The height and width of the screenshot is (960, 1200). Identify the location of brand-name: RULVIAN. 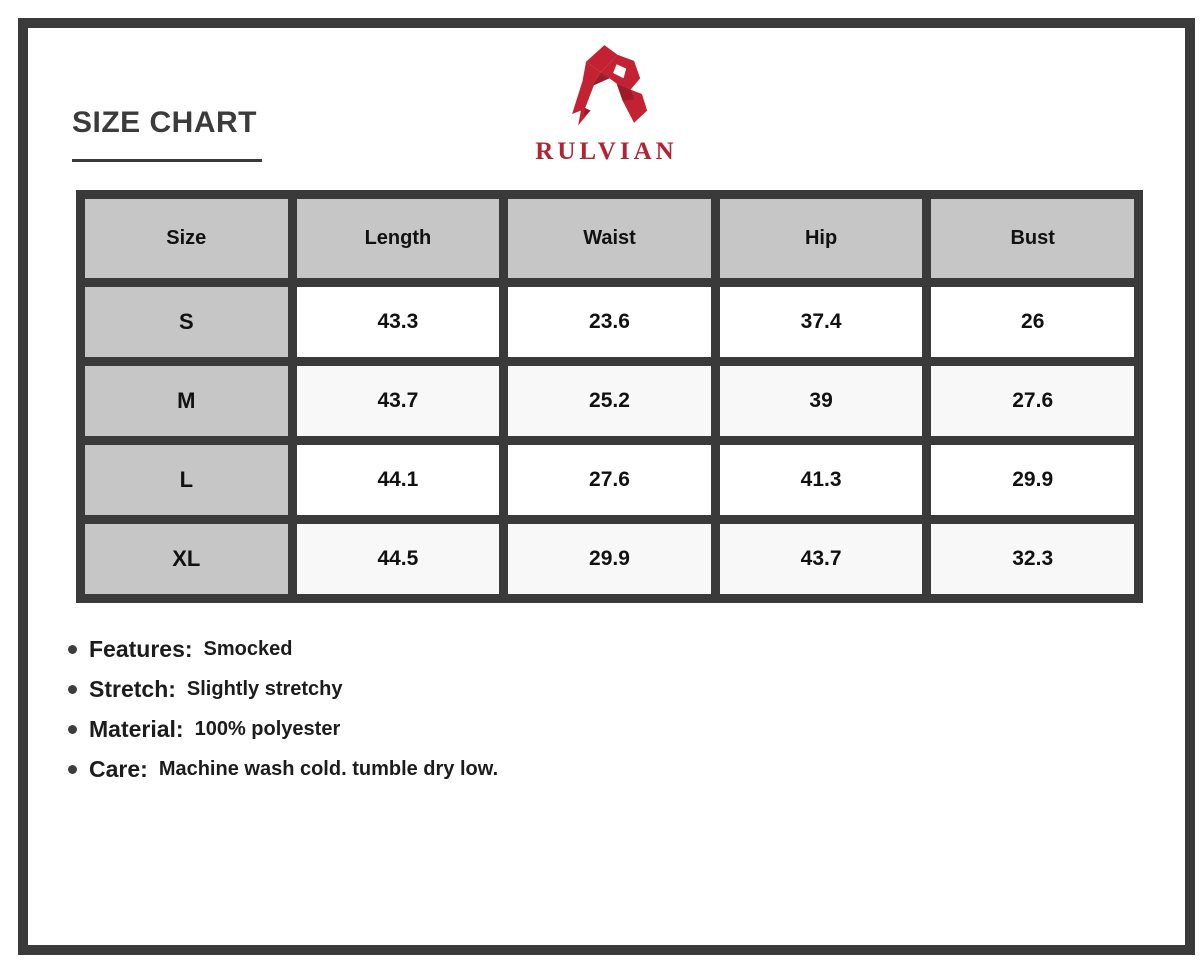
(606, 151).